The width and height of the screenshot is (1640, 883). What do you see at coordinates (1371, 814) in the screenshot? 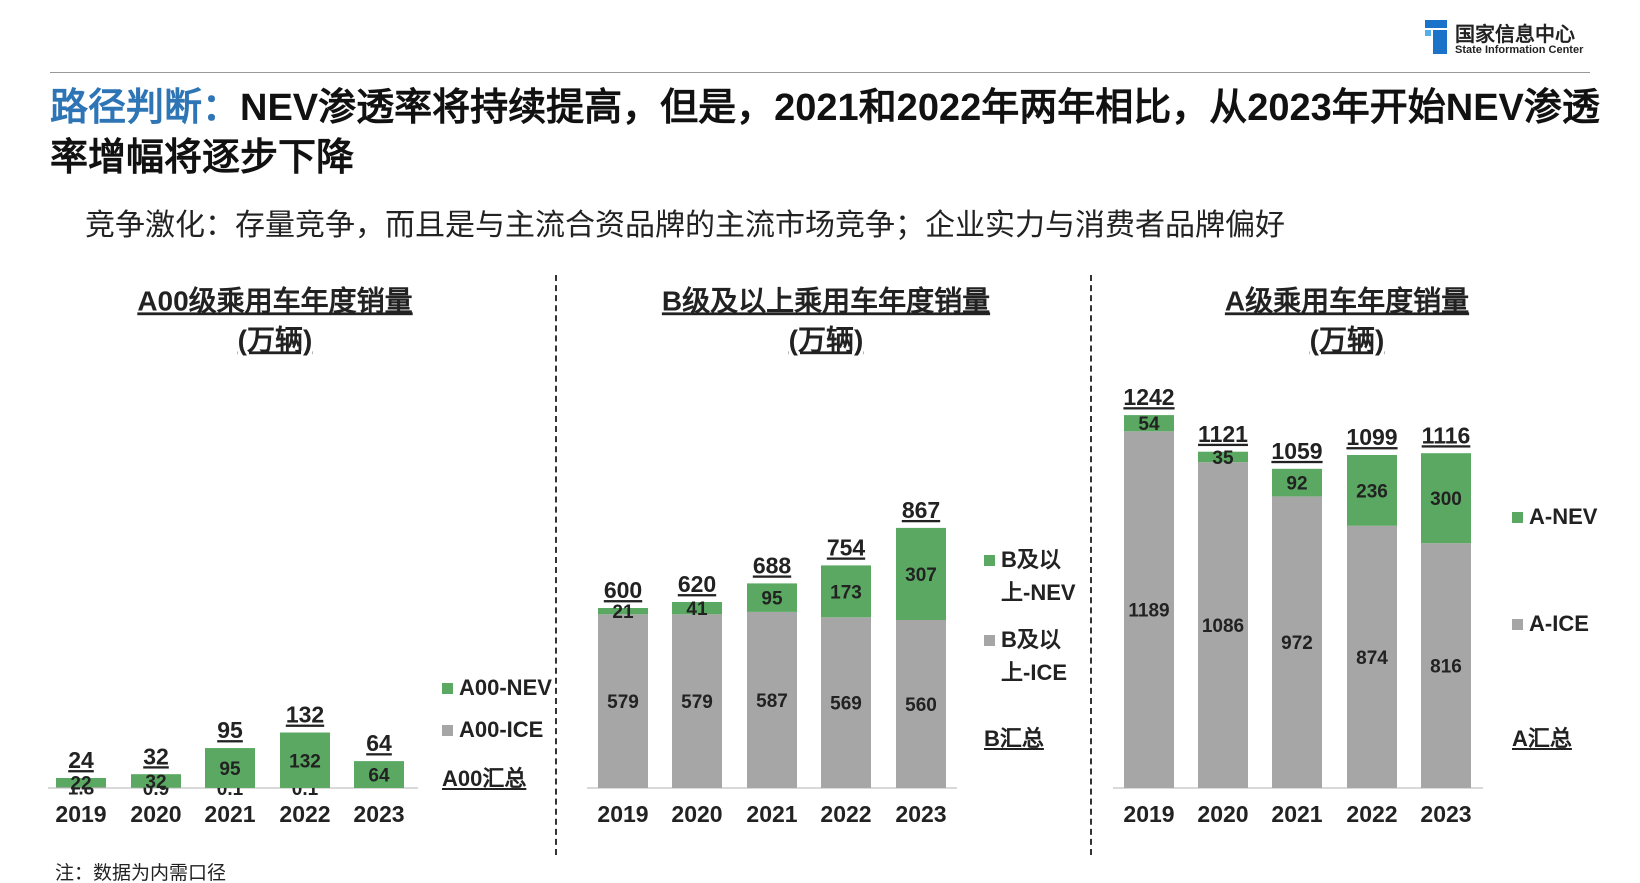
I see `x-tick-label: 2022` at bounding box center [1371, 814].